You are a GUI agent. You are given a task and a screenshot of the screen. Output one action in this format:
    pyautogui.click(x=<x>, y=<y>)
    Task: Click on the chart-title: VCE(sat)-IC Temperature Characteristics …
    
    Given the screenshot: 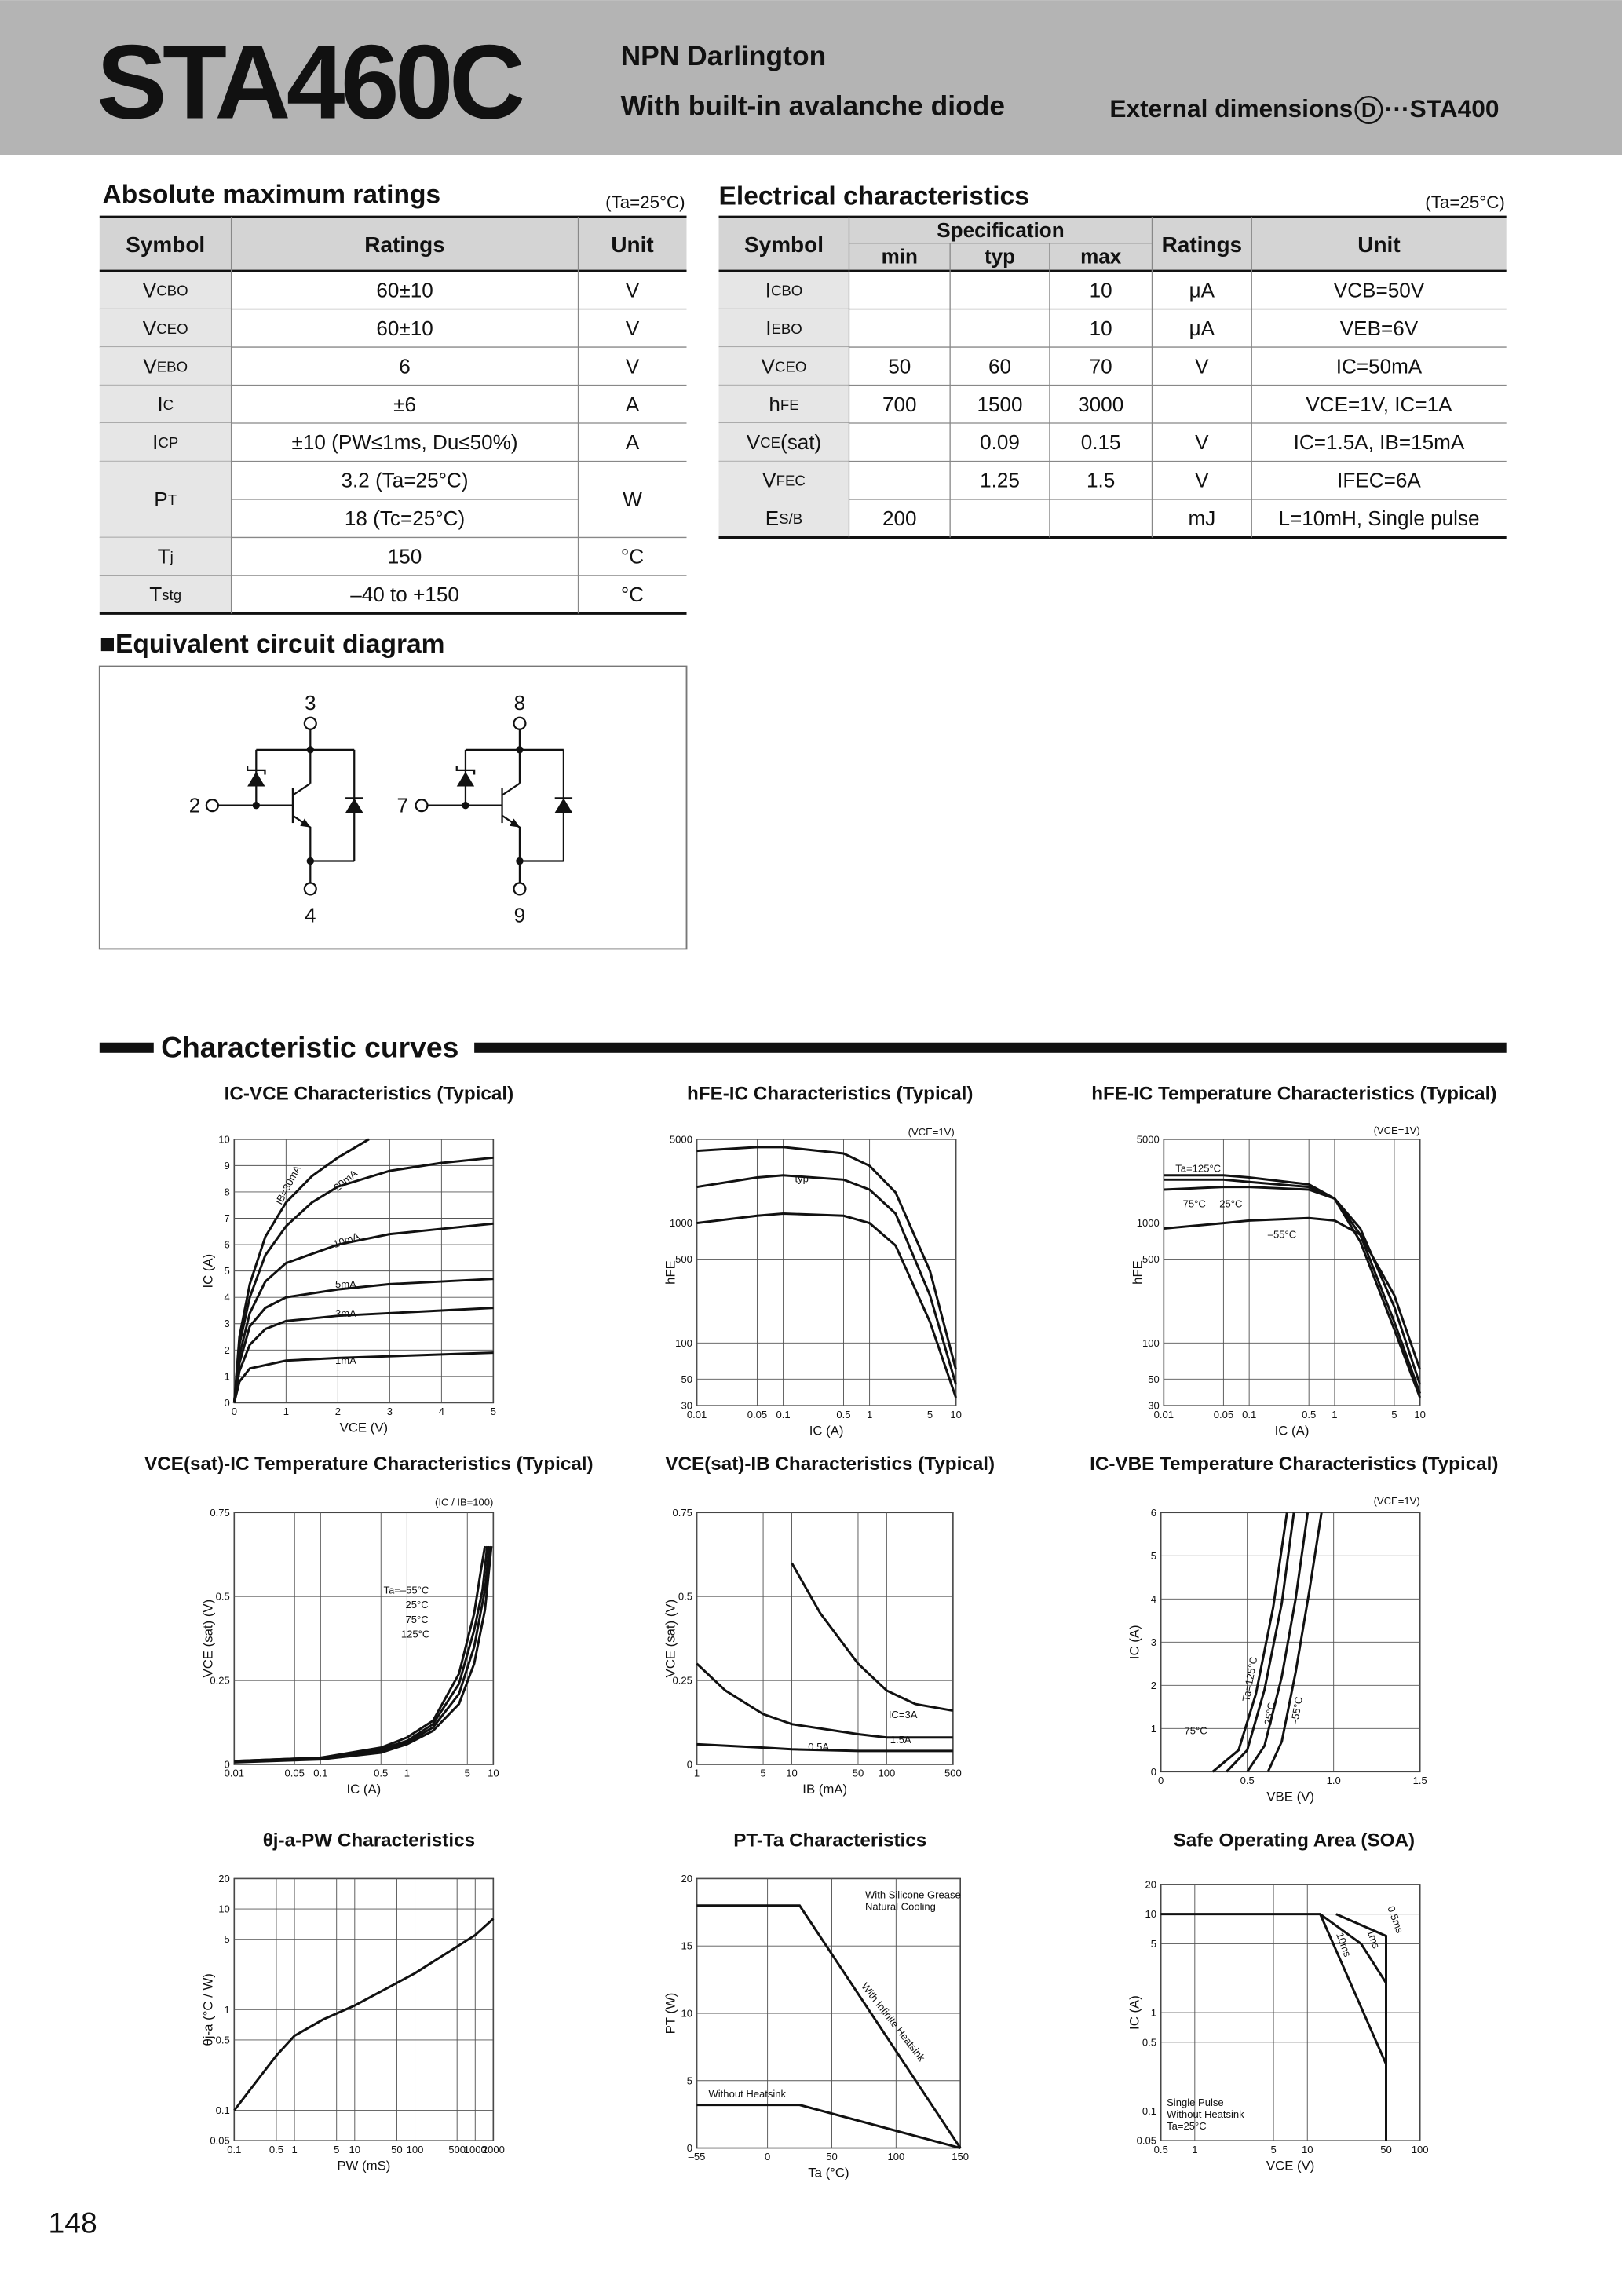 What is the action you would take?
    pyautogui.click(x=368, y=1464)
    